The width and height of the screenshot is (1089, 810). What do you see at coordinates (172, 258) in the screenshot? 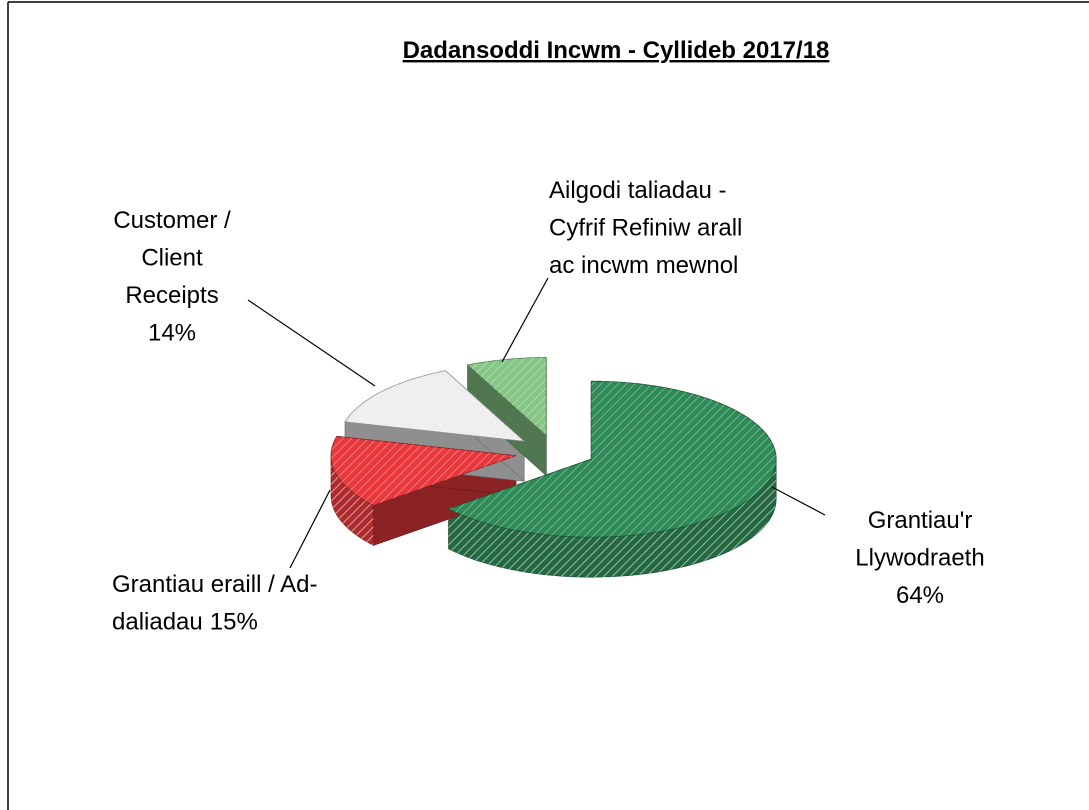
I see `slice-label: Customer / Client Receipts` at bounding box center [172, 258].